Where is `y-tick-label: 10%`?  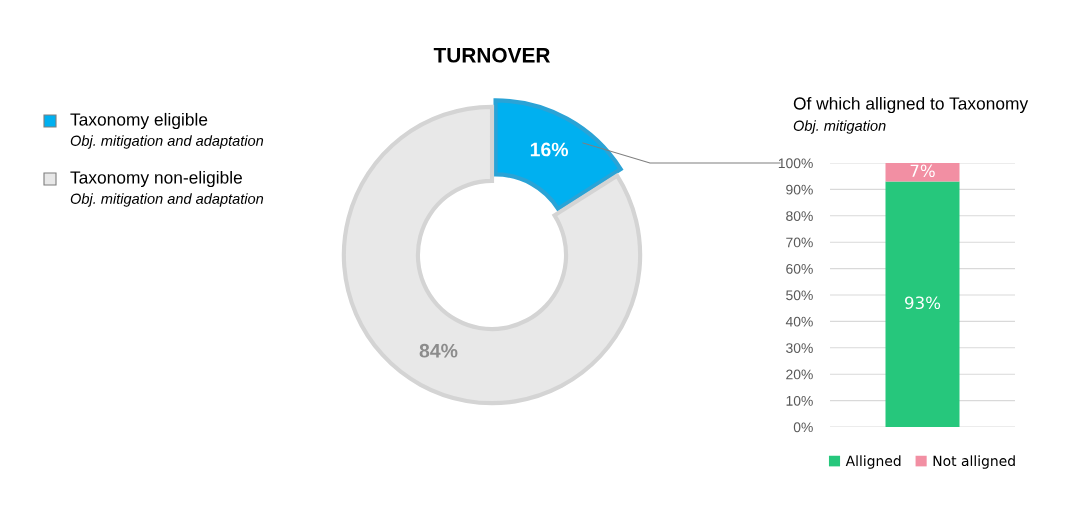 y-tick-label: 10% is located at coordinates (799, 400).